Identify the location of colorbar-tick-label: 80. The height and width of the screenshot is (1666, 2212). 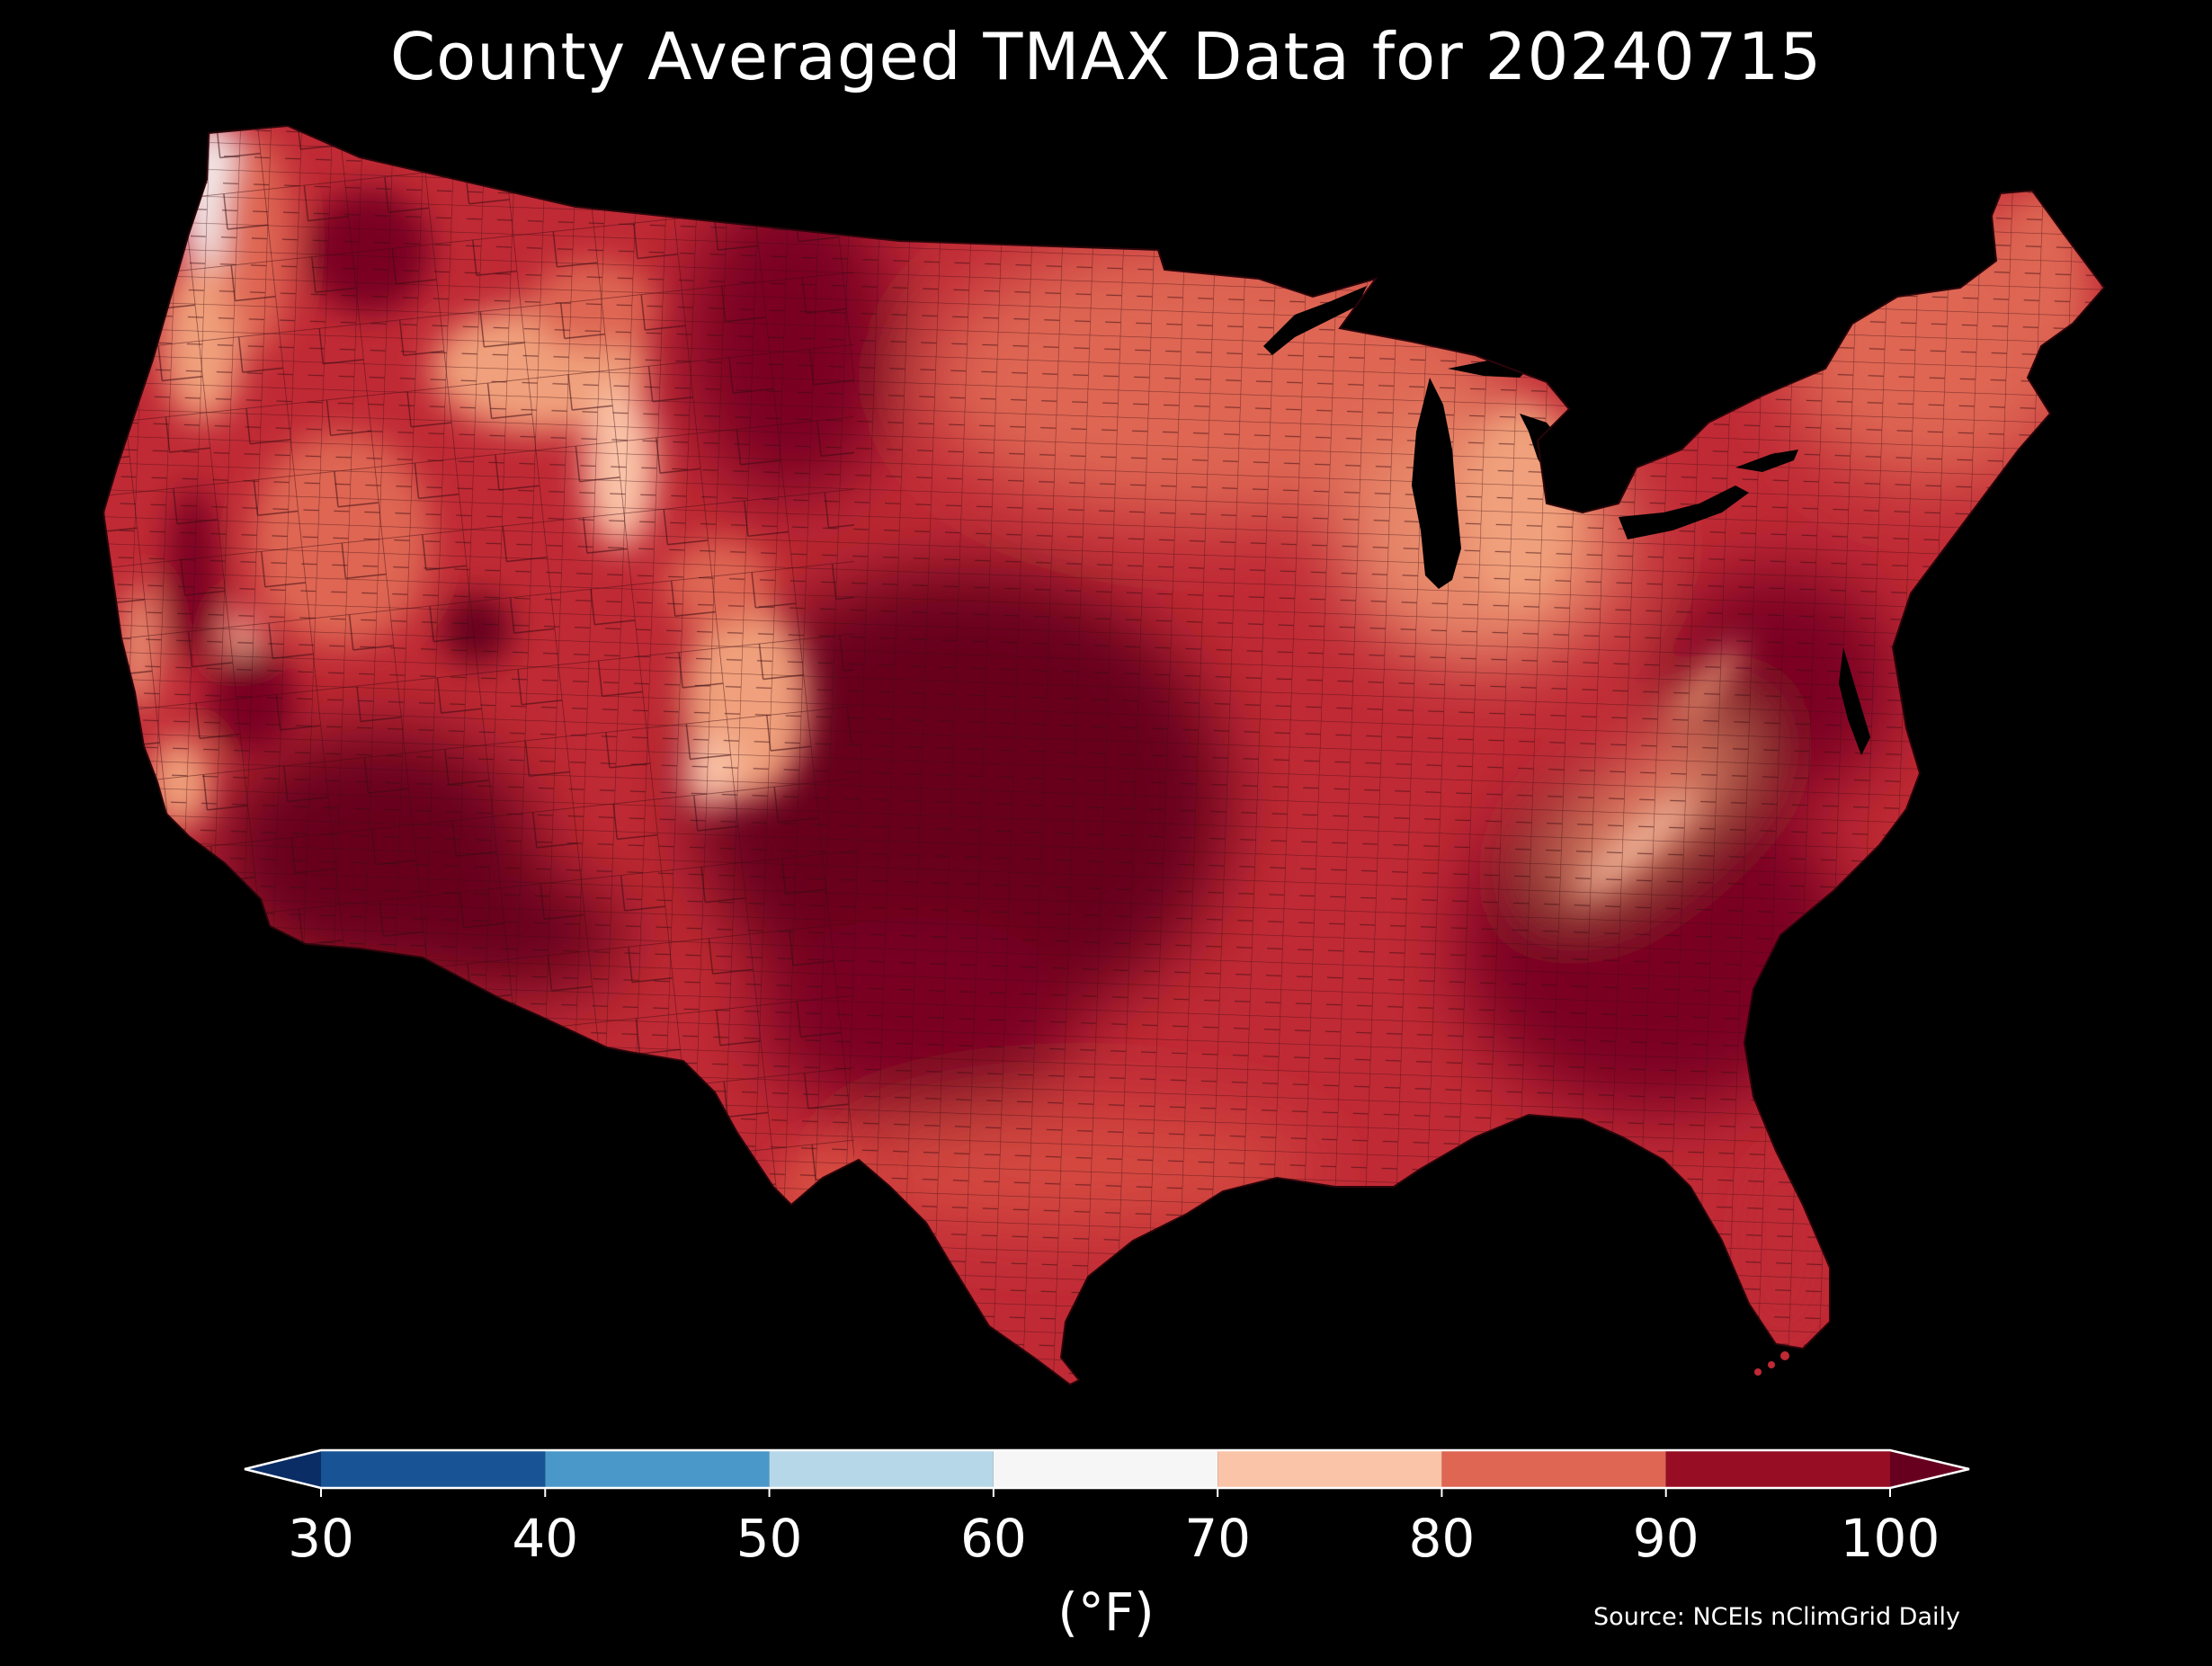
(1442, 1538).